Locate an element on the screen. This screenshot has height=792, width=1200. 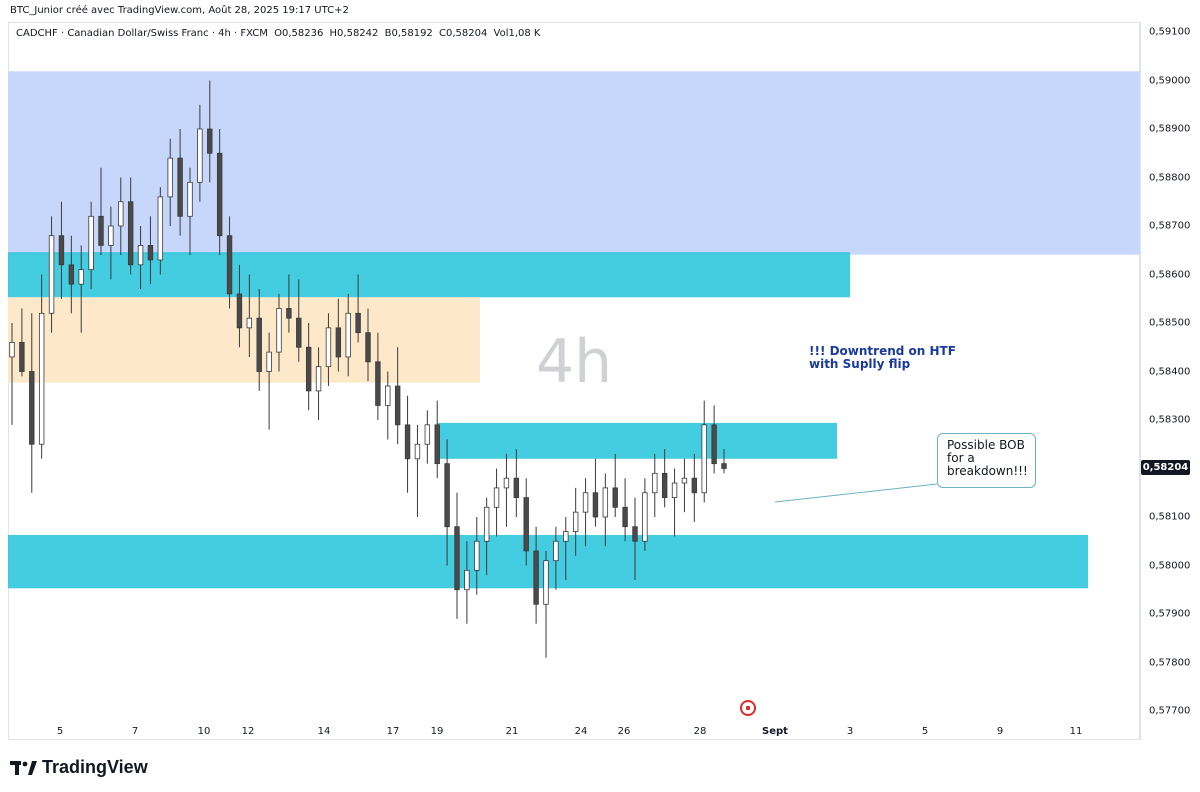
time-tick-label: 21 is located at coordinates (512, 731).